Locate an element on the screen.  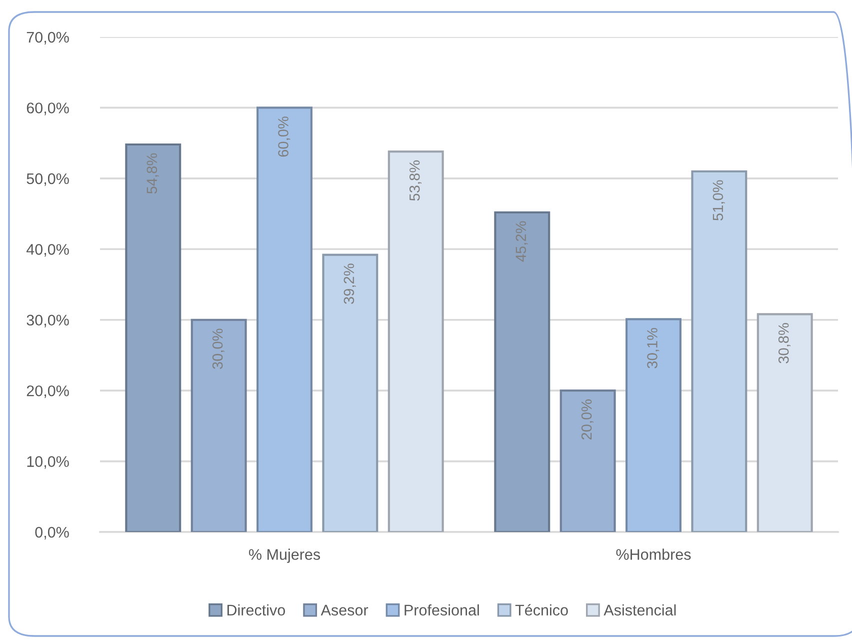
legend-label: Directivo is located at coordinates (256, 610).